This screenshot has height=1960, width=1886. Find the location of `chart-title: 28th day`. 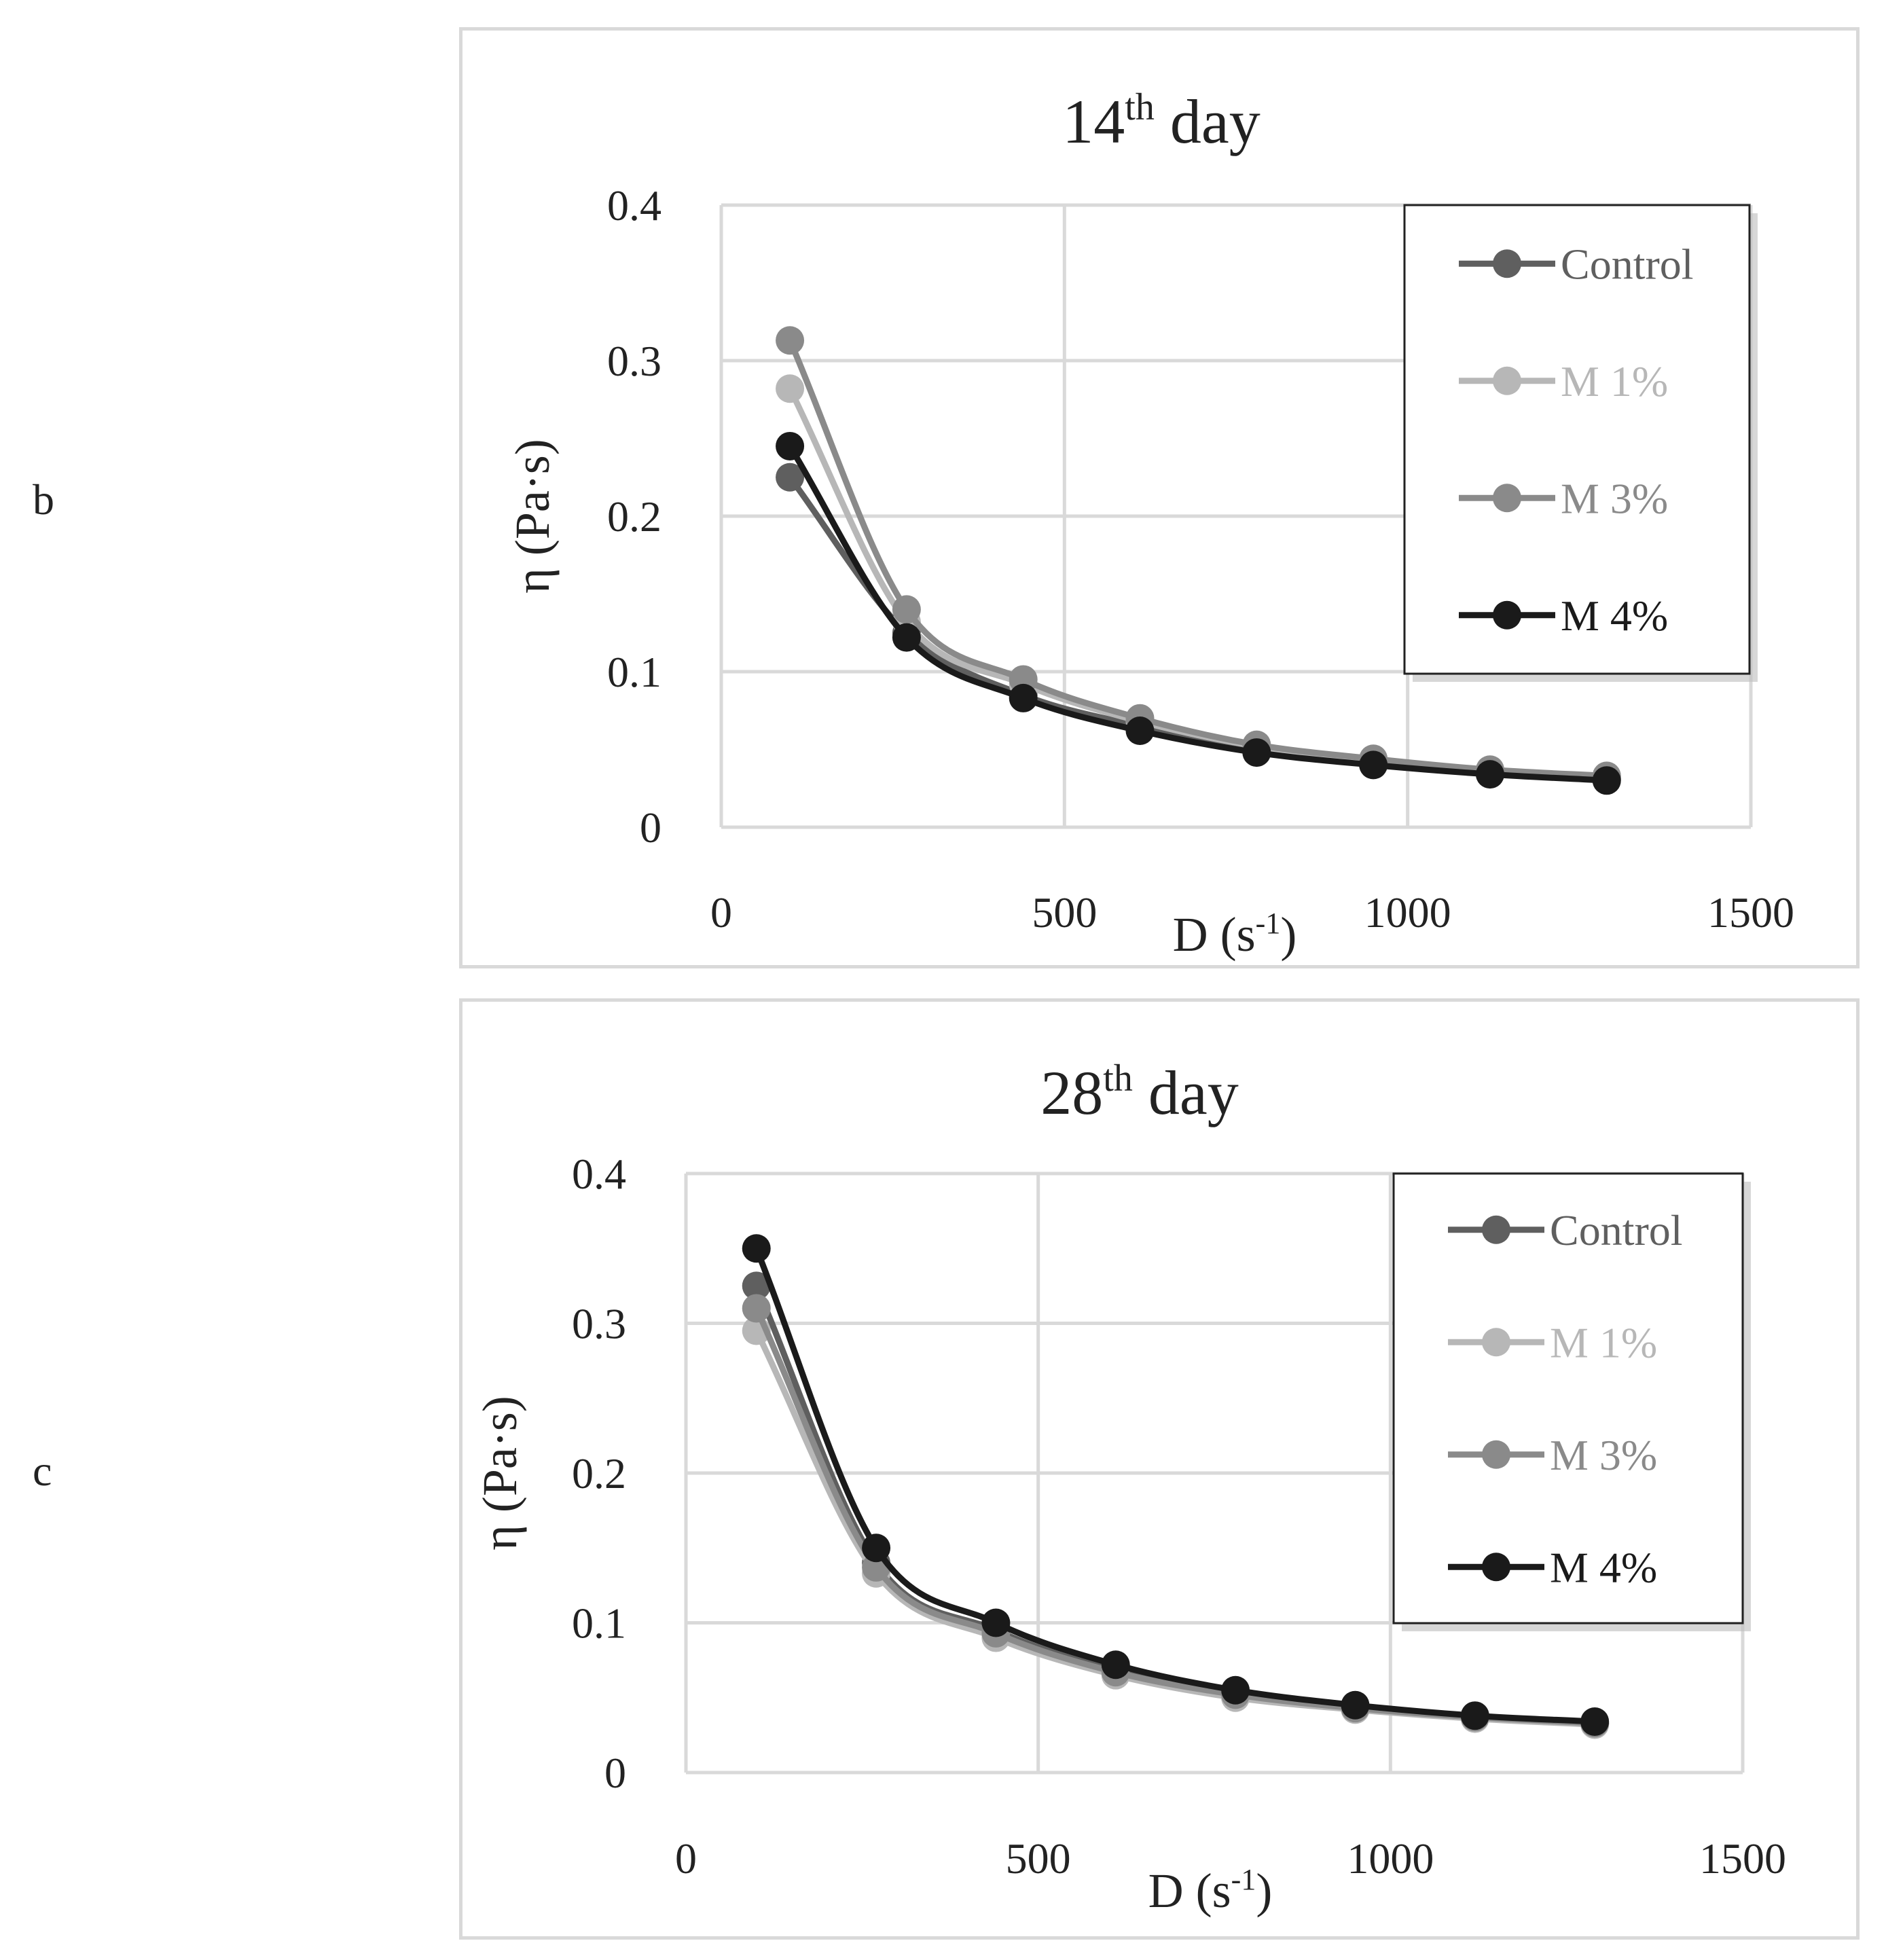

chart-title: 28th day is located at coordinates (1139, 1092).